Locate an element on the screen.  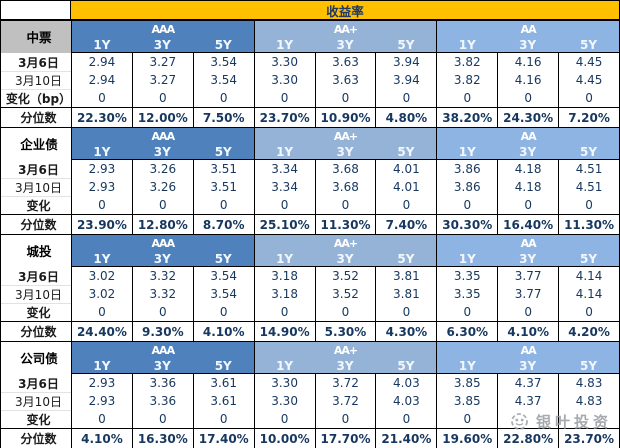
value-cell: 12.00% is located at coordinates (162, 117).